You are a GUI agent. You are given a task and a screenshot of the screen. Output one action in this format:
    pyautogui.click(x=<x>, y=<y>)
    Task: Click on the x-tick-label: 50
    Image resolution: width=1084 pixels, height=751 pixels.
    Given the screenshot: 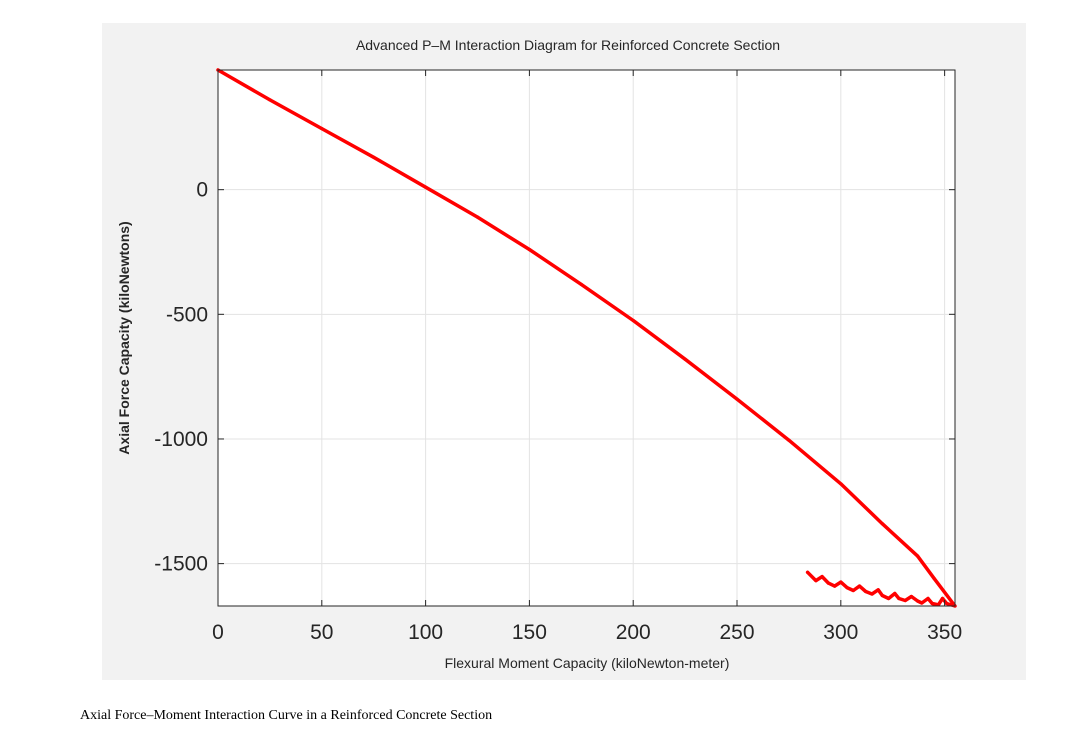 What is the action you would take?
    pyautogui.click(x=321, y=632)
    